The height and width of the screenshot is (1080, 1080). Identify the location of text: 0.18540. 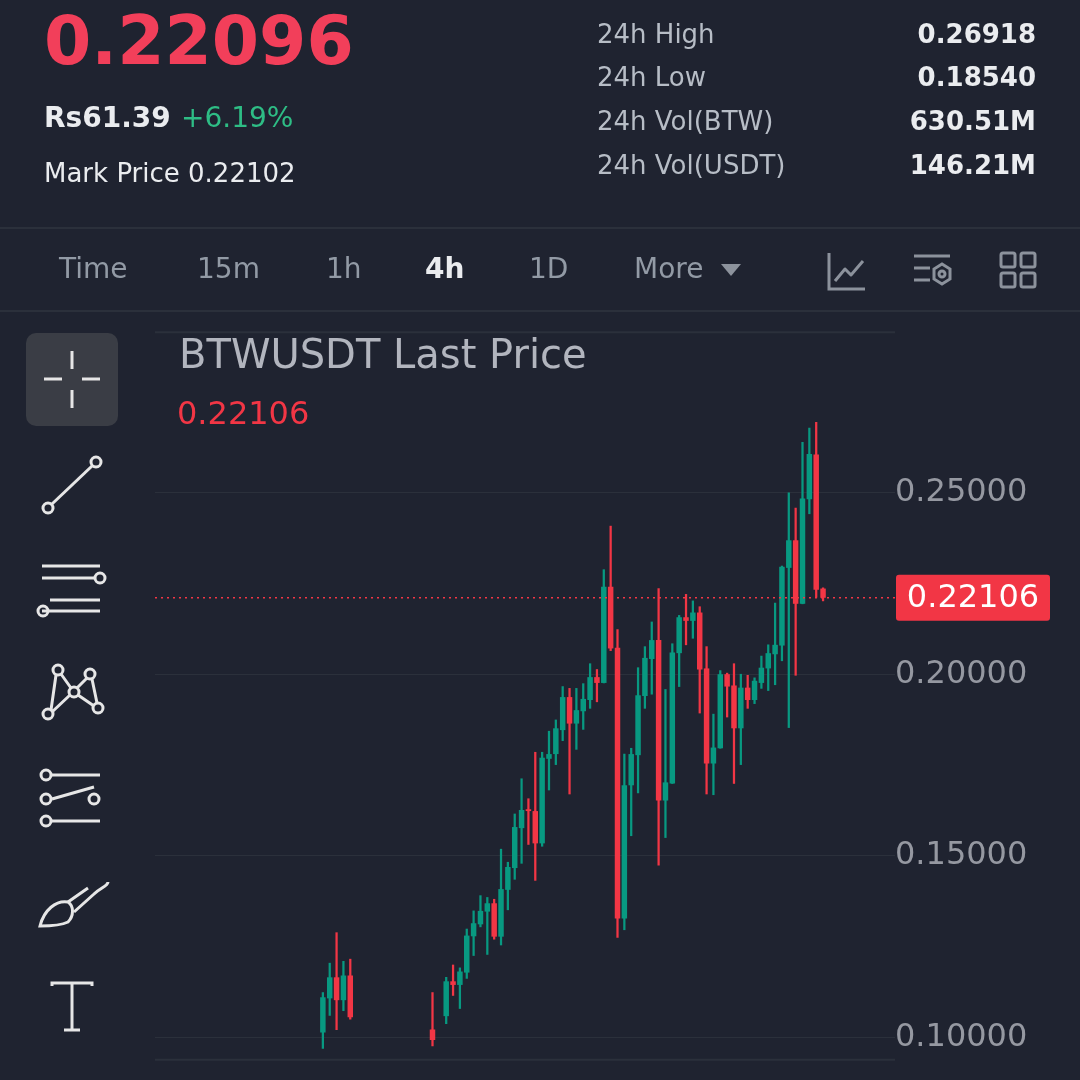
(976, 76).